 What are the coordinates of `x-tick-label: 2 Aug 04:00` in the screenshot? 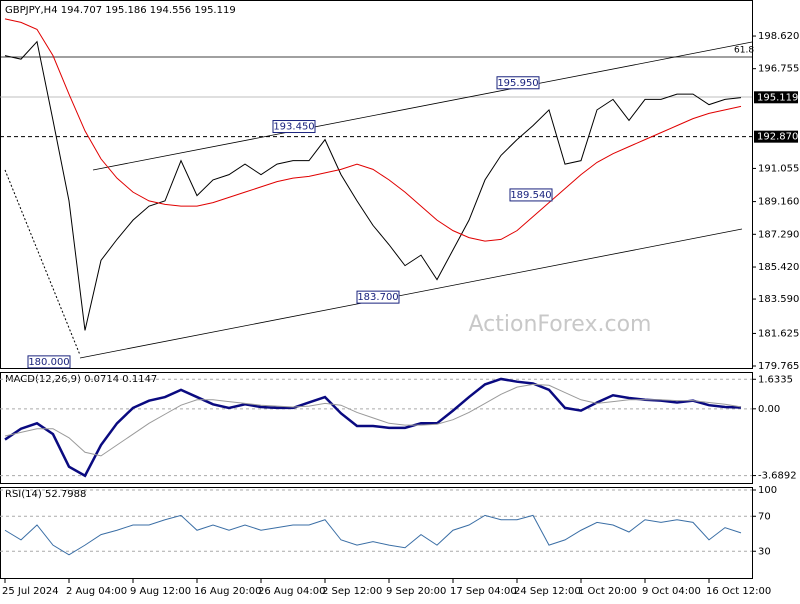 It's located at (96, 591).